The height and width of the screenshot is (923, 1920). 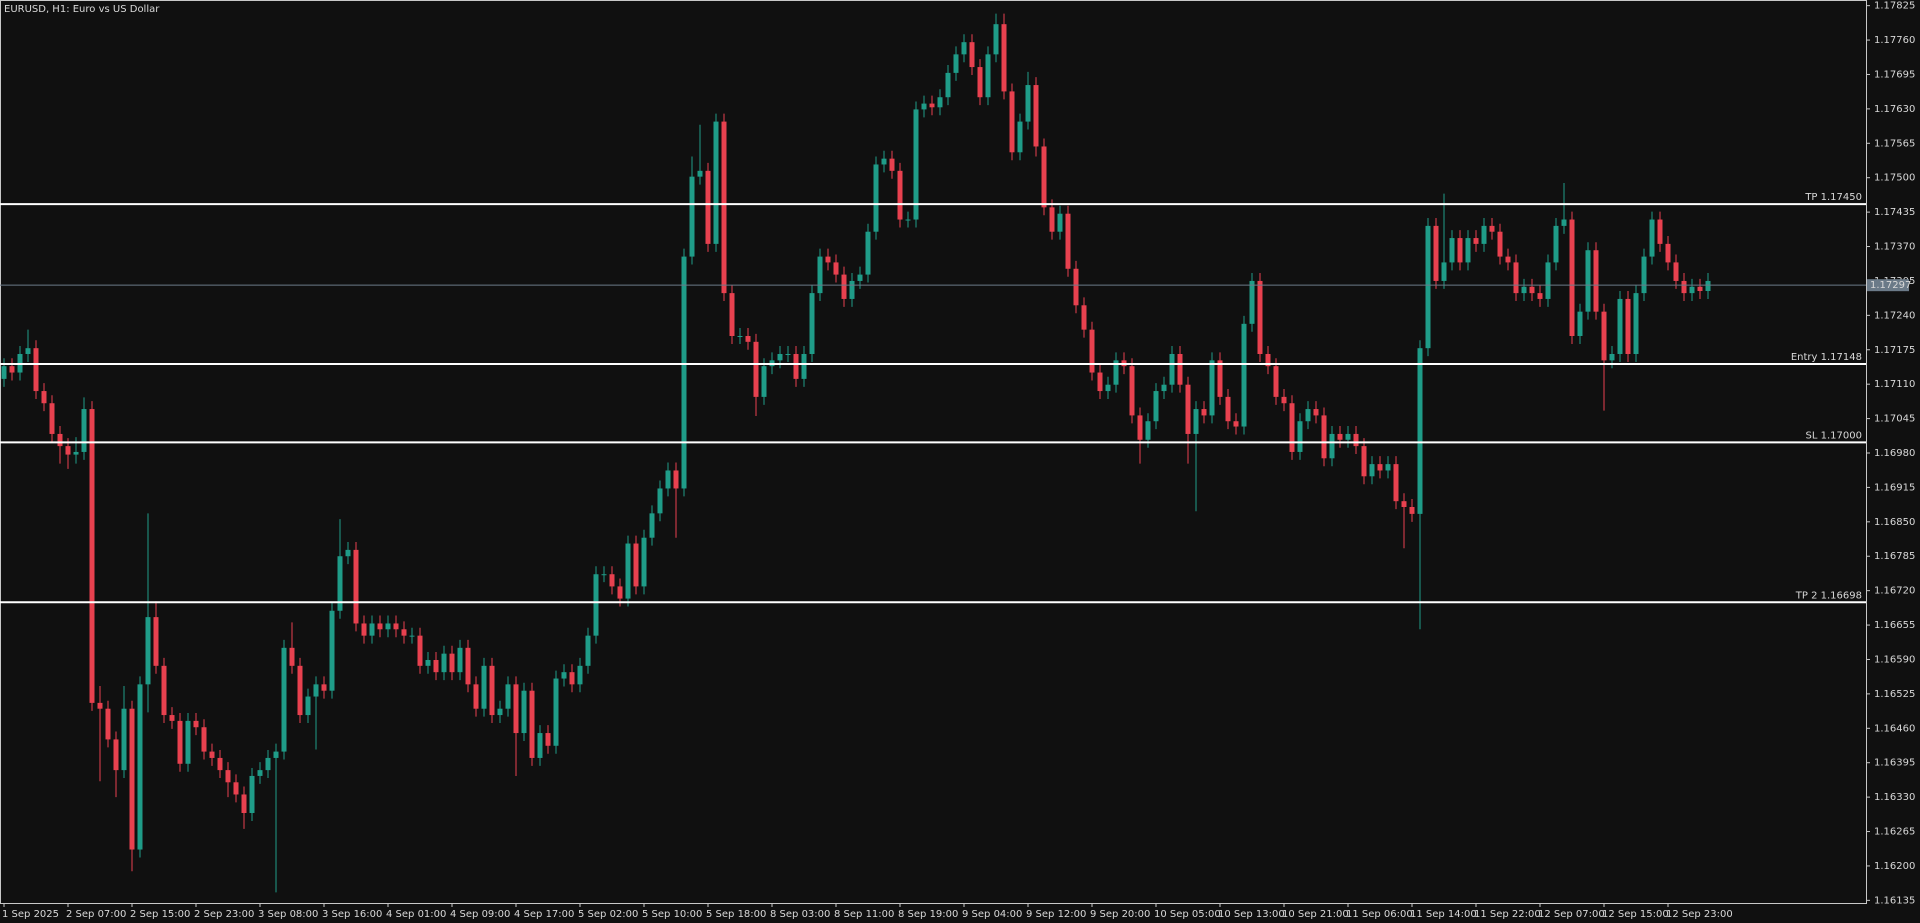 I want to click on x-tick-label: 2 Sep 23:00, so click(x=224, y=914).